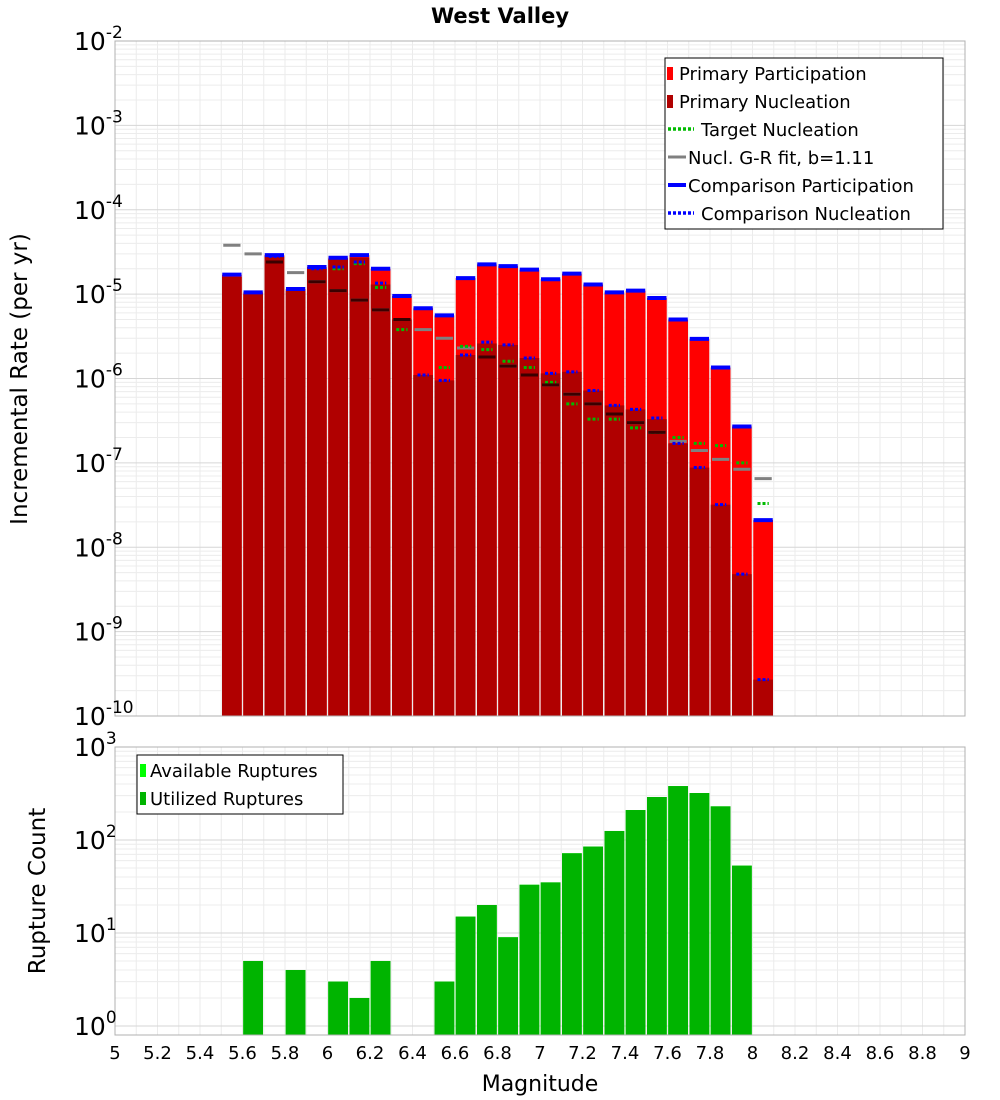  I want to click on x-tick-label: 8.8, so click(922, 1053).